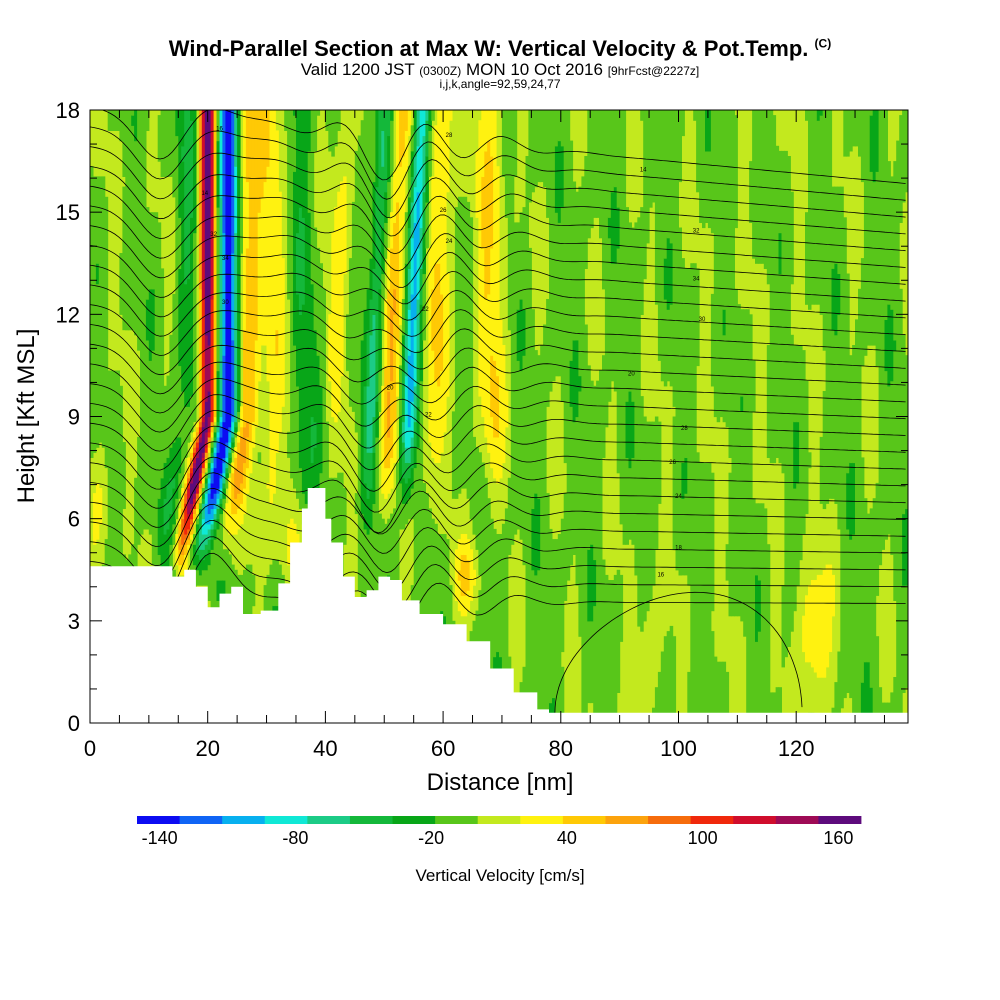 This screenshot has width=1000, height=1000. What do you see at coordinates (500, 782) in the screenshot?
I see `x-axis-label: Distance [nm]` at bounding box center [500, 782].